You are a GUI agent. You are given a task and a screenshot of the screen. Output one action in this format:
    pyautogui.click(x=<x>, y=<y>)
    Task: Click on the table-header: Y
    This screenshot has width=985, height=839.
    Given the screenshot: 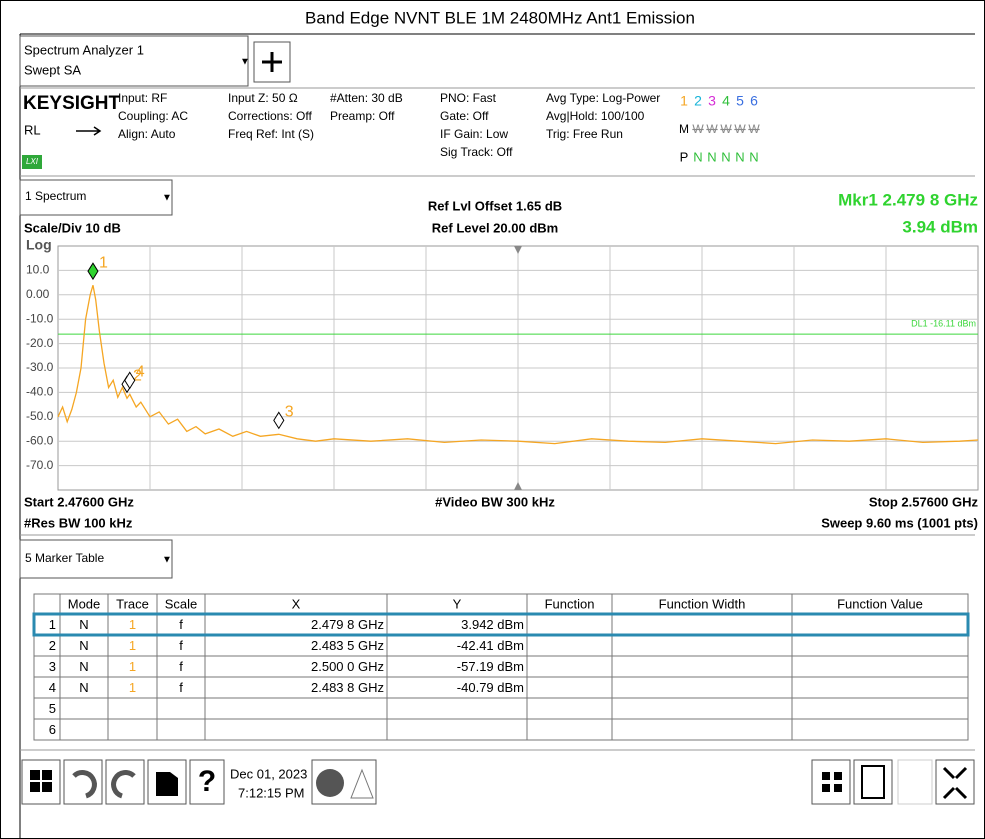 What is the action you would take?
    pyautogui.click(x=457, y=603)
    